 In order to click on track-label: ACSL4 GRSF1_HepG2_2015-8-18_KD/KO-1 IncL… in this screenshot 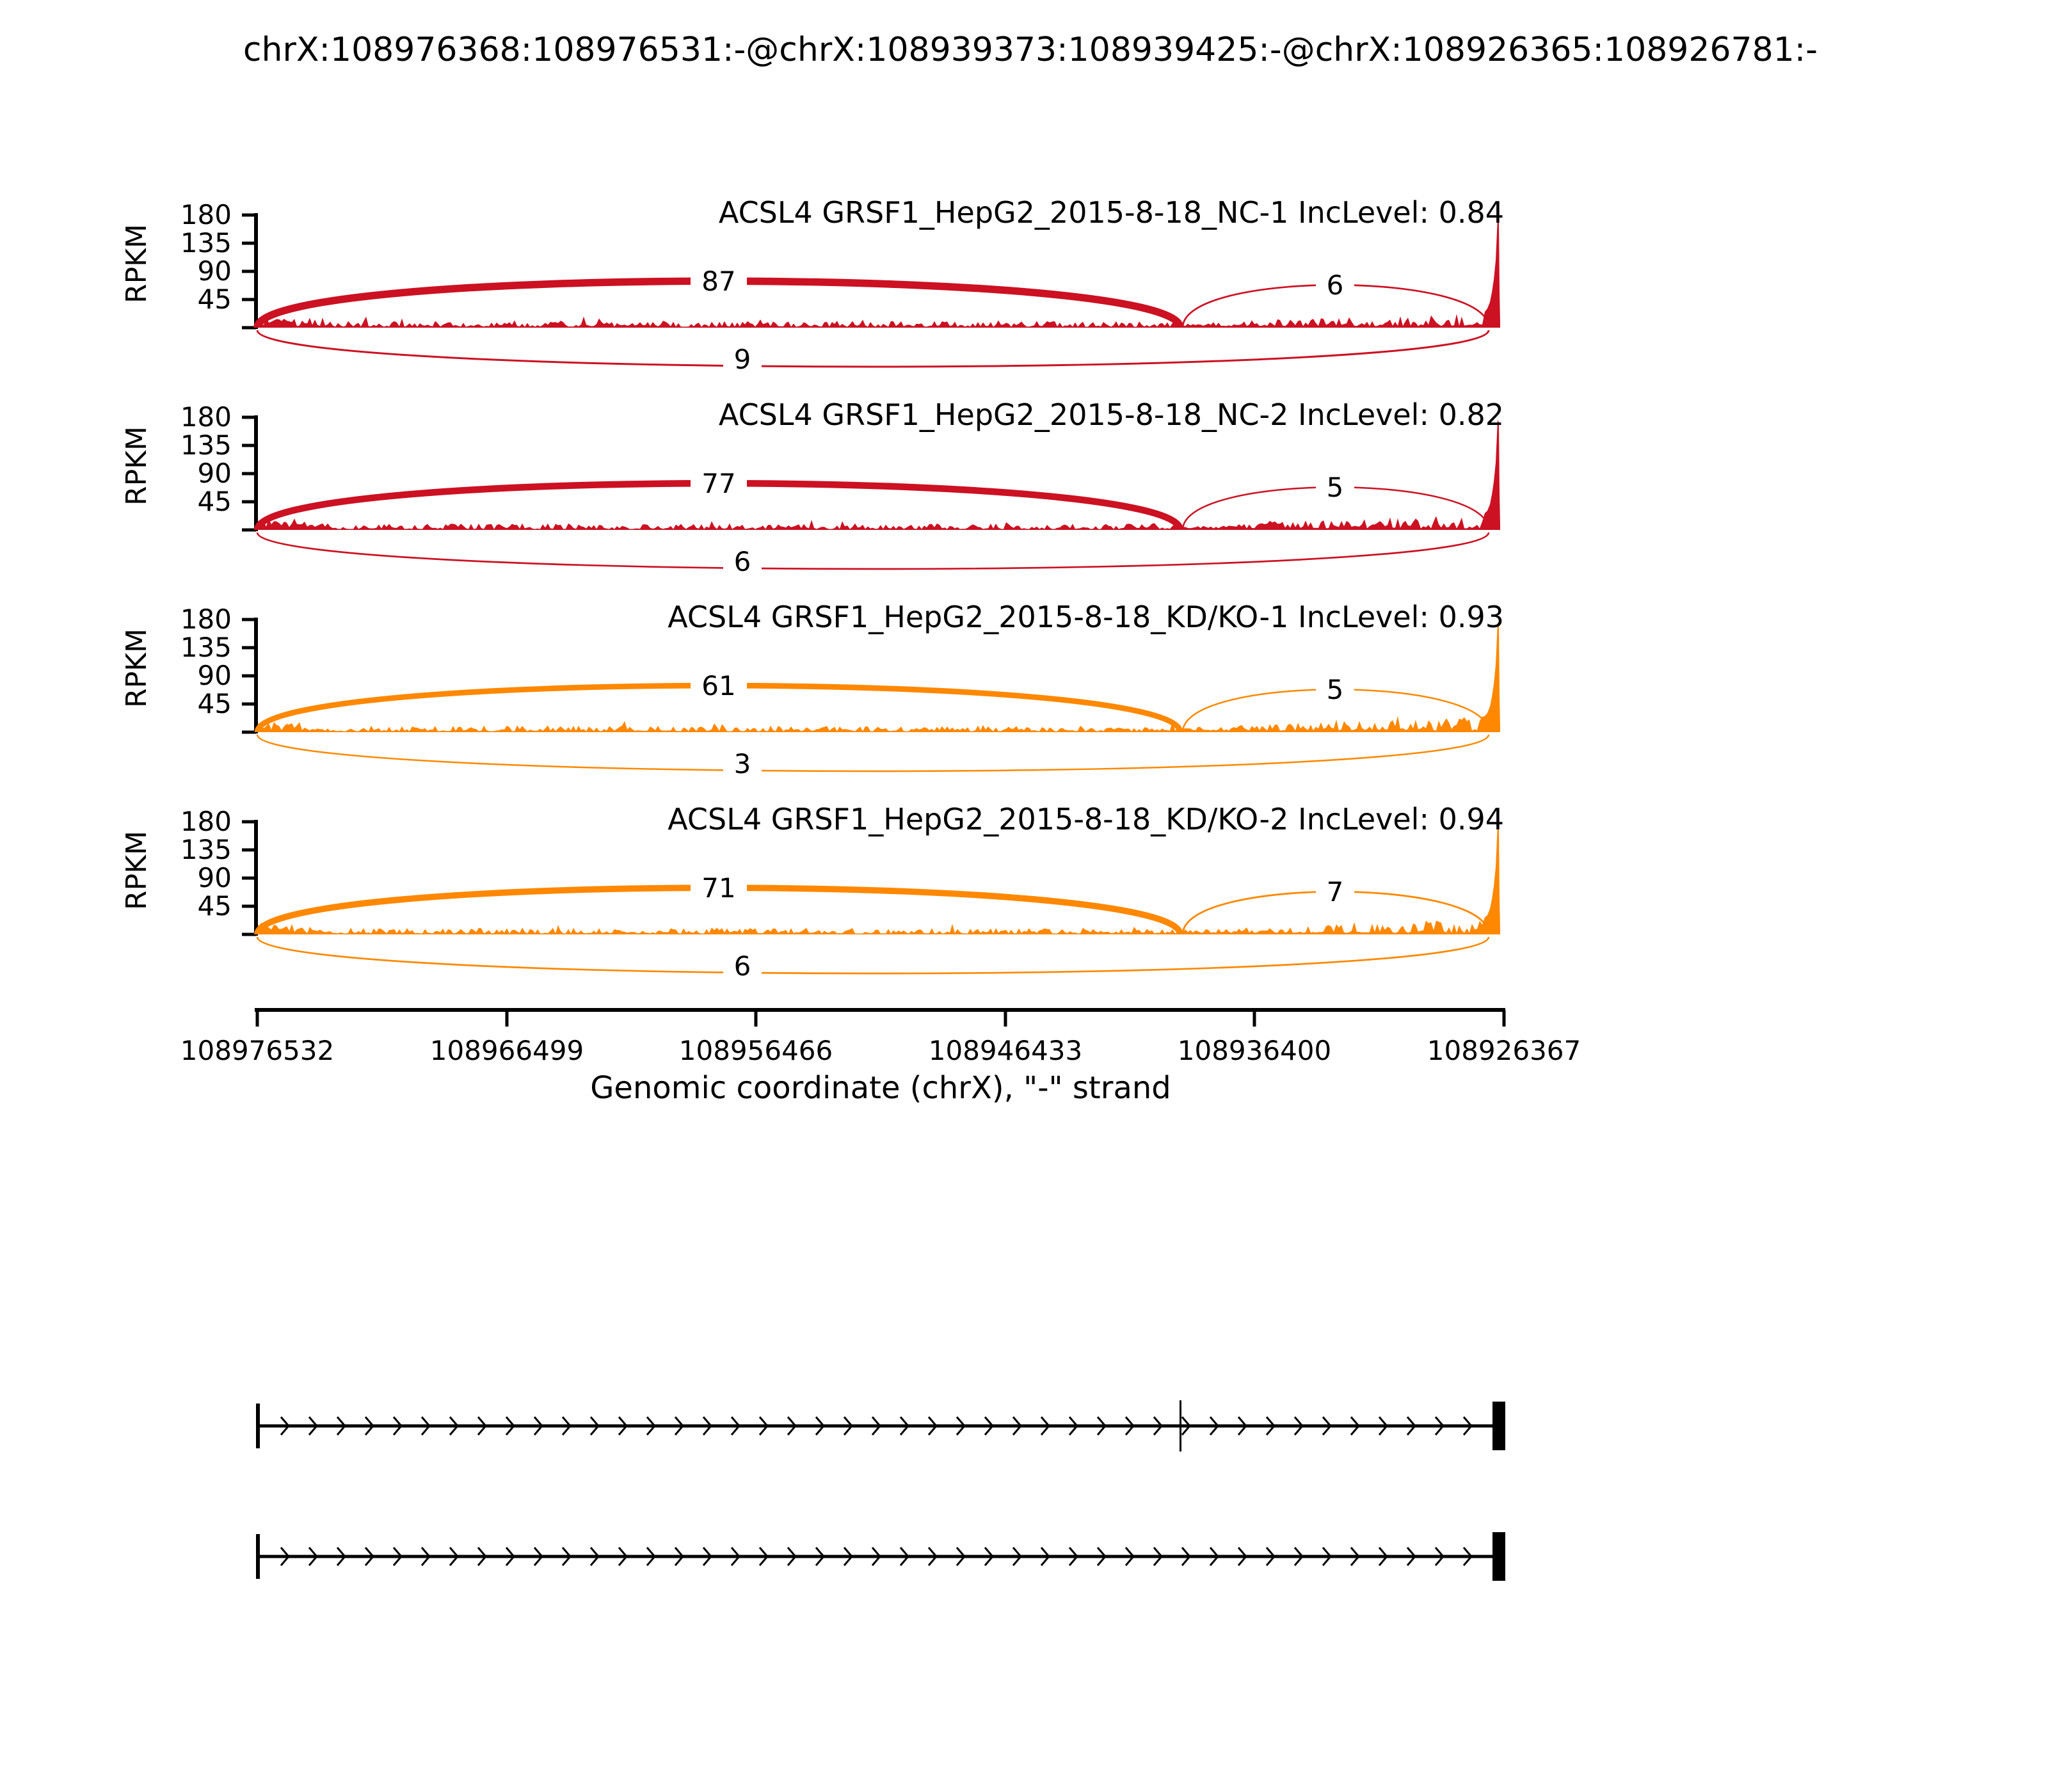, I will do `click(1086, 617)`.